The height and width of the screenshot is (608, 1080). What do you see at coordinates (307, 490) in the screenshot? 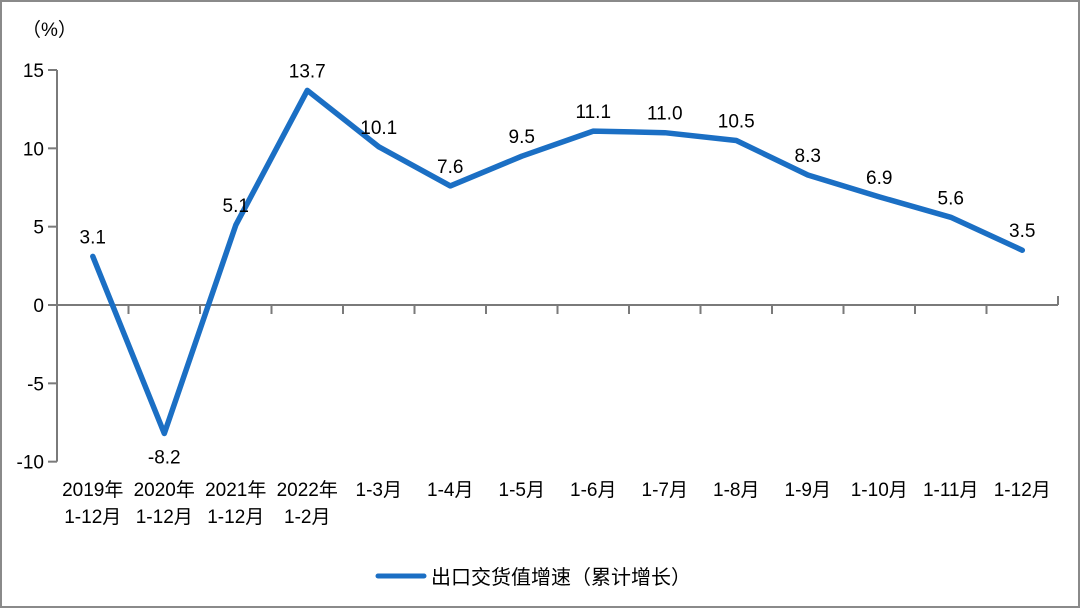
I see `x-category-label: 2022年` at bounding box center [307, 490].